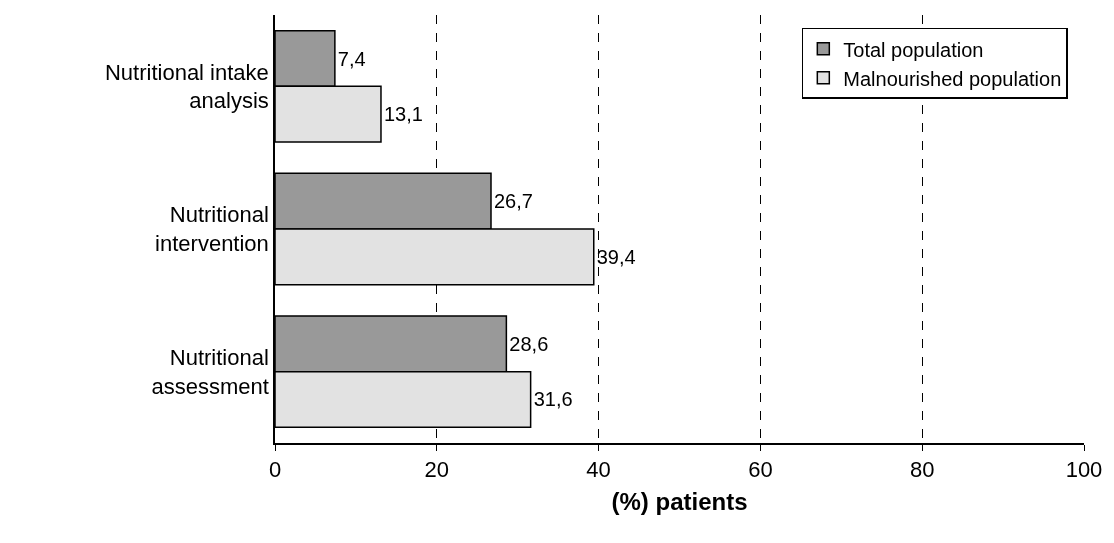 This screenshot has height=543, width=1114. Describe the element at coordinates (513, 201) in the screenshot. I see `data-label: 26,7` at that location.